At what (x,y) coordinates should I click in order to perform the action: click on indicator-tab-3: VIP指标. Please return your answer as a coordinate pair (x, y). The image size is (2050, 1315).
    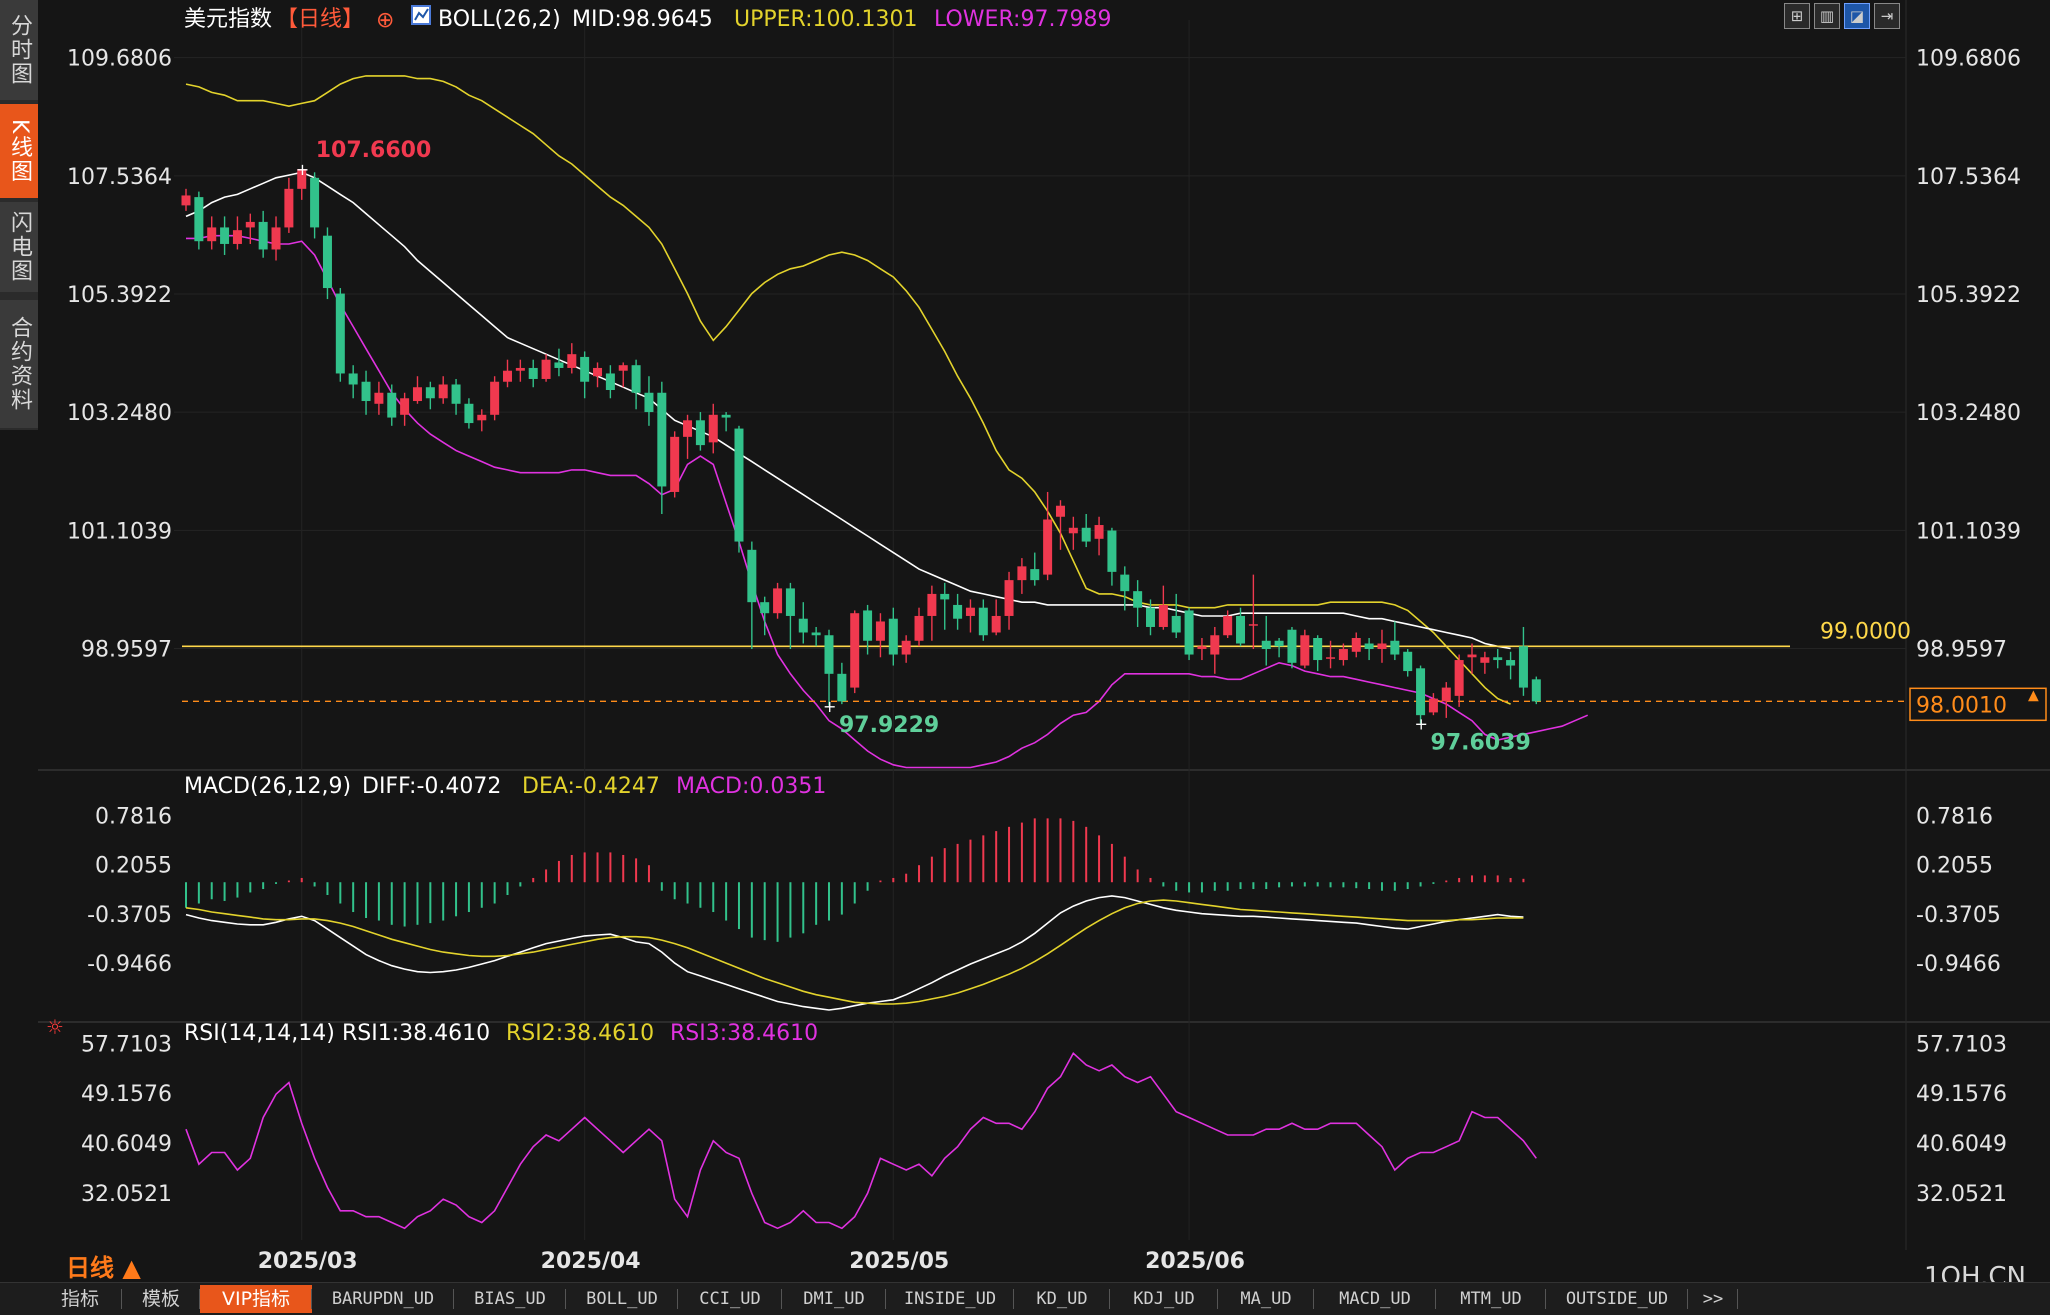
    Looking at the image, I should click on (256, 1299).